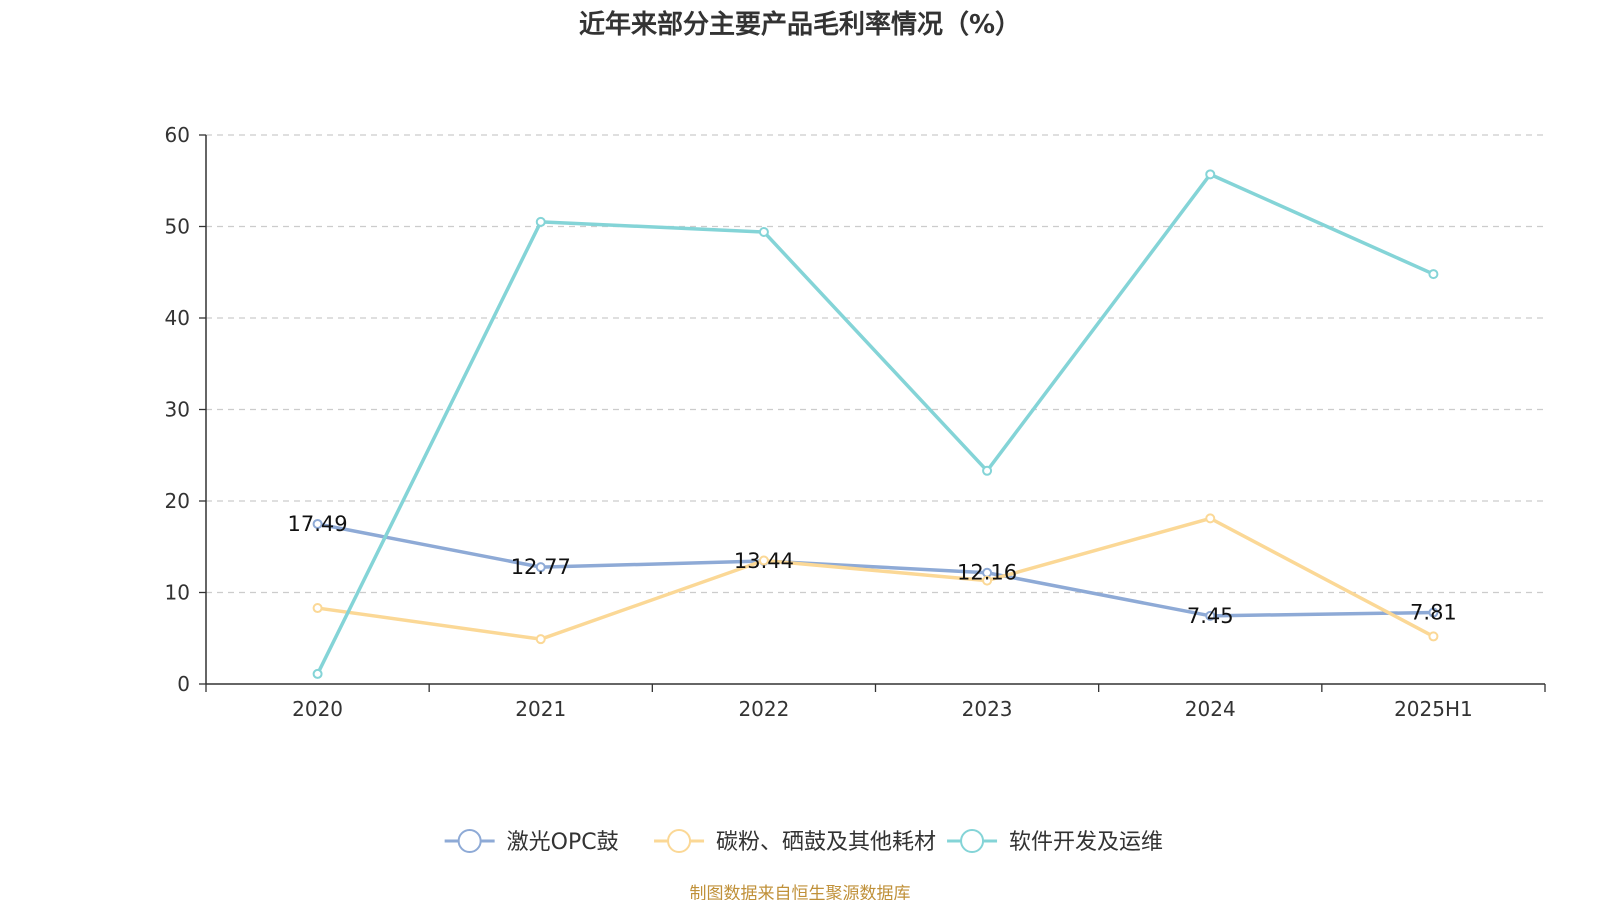 The image size is (1600, 900). Describe the element at coordinates (800, 24) in the screenshot. I see `chart-title: 近年来部分主要产品毛利率情况（%）` at that location.